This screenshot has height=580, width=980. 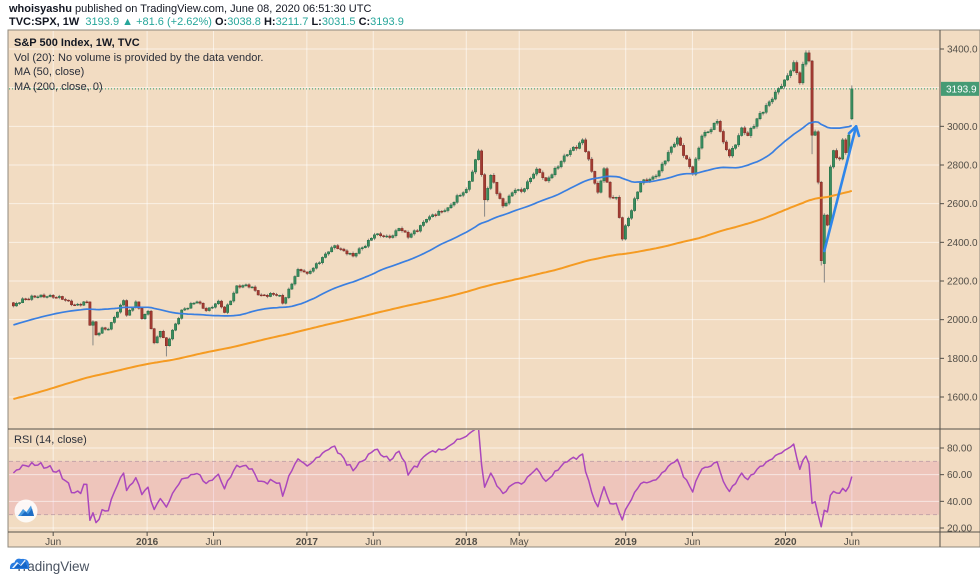 What do you see at coordinates (841, 189) in the screenshot?
I see `trend-arrow-drawing` at bounding box center [841, 189].